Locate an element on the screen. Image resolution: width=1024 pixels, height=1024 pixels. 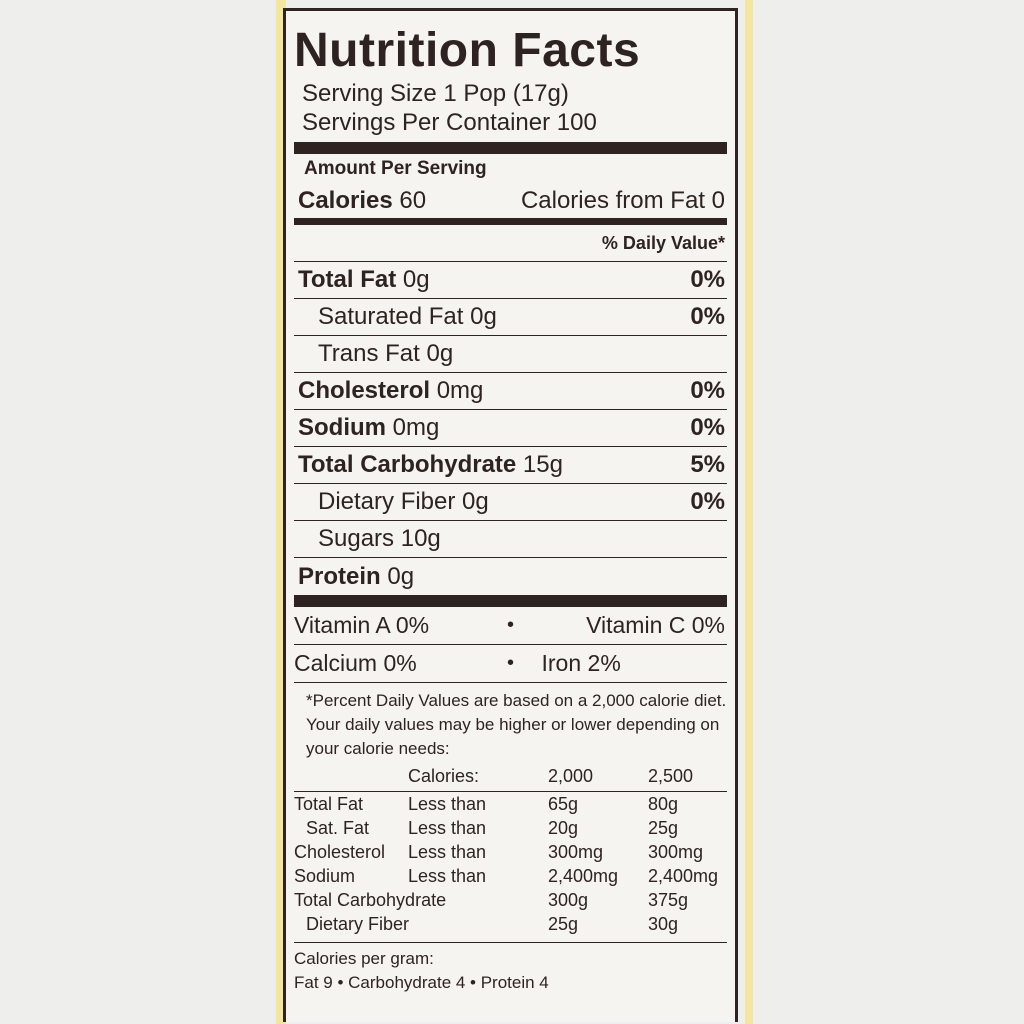
nutrient-row-cholesterol: Cholesterol 0mg 0% is located at coordinates (510, 391).